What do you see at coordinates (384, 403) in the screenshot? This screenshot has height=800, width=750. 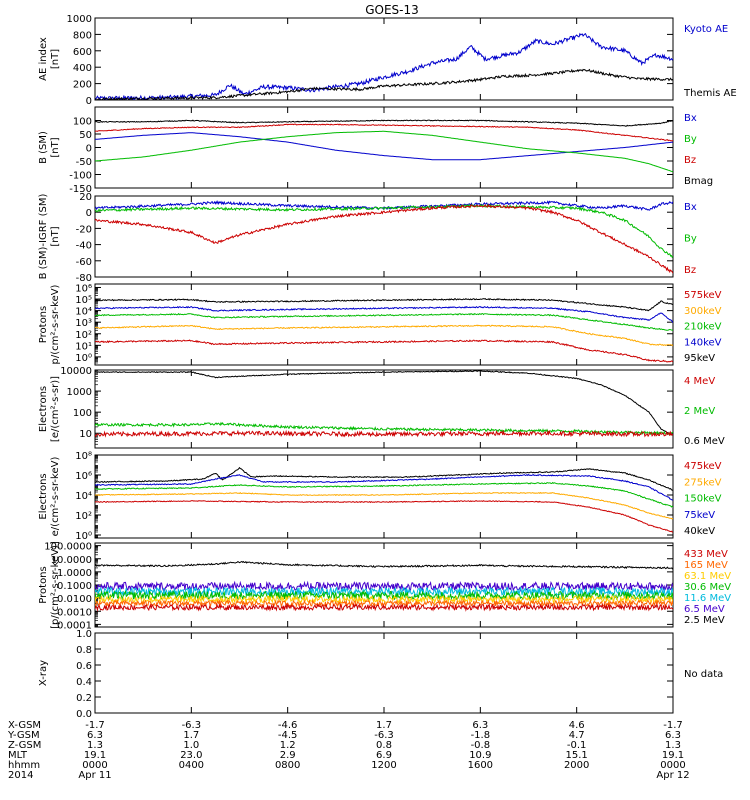 I see `series-line-0.6-MeV` at bounding box center [384, 403].